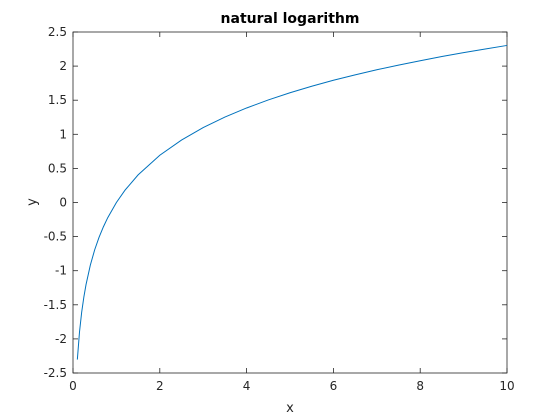  Describe the element at coordinates (63, 66) in the screenshot. I see `y-tick-label: 2` at that location.